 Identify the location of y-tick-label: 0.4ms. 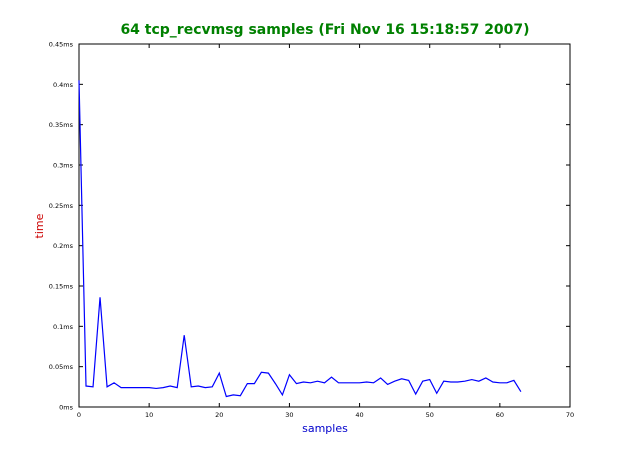
(63, 85).